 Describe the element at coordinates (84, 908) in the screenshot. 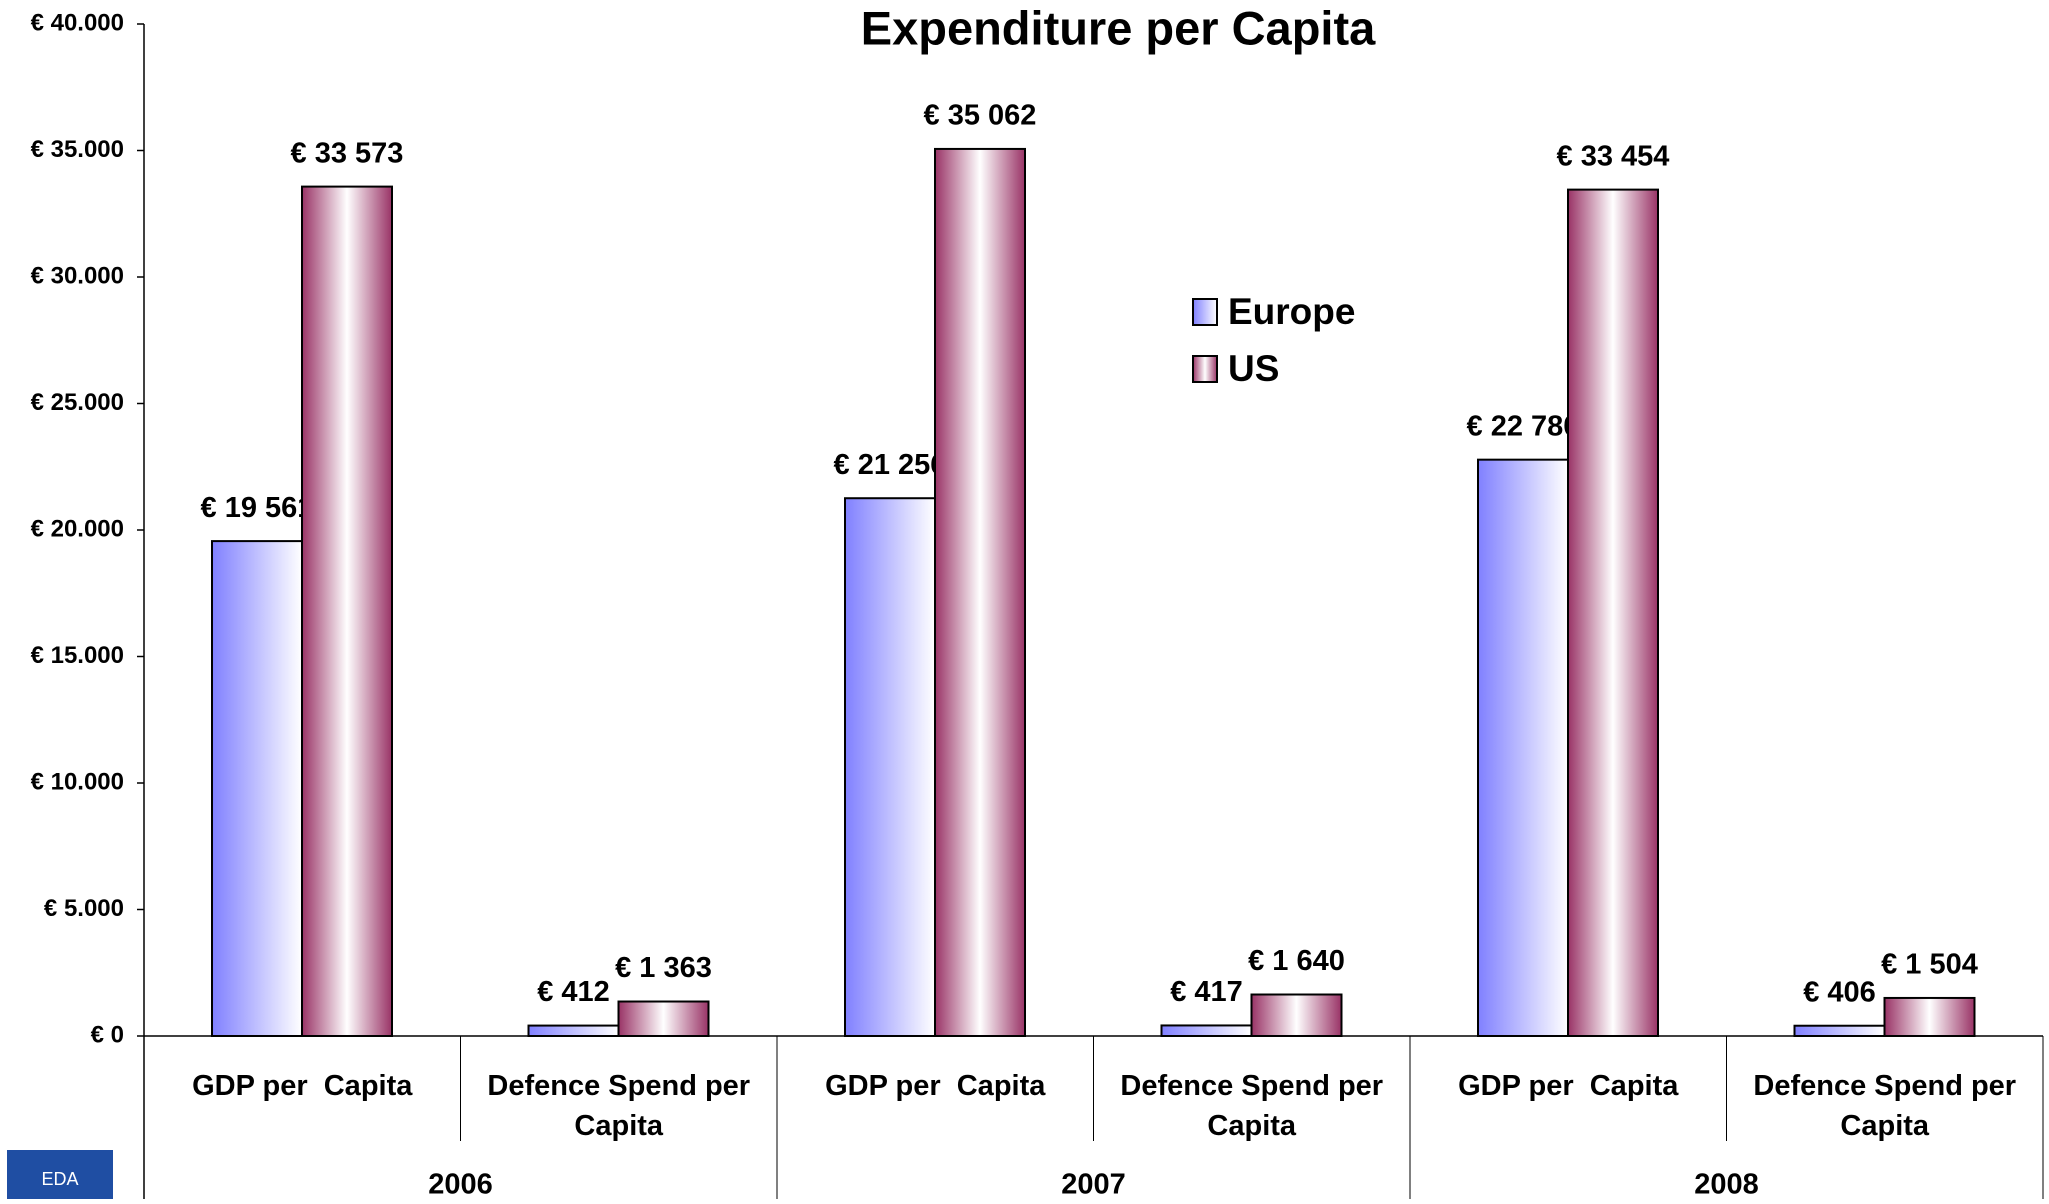

I see `y-tick-label: € 5.000` at that location.